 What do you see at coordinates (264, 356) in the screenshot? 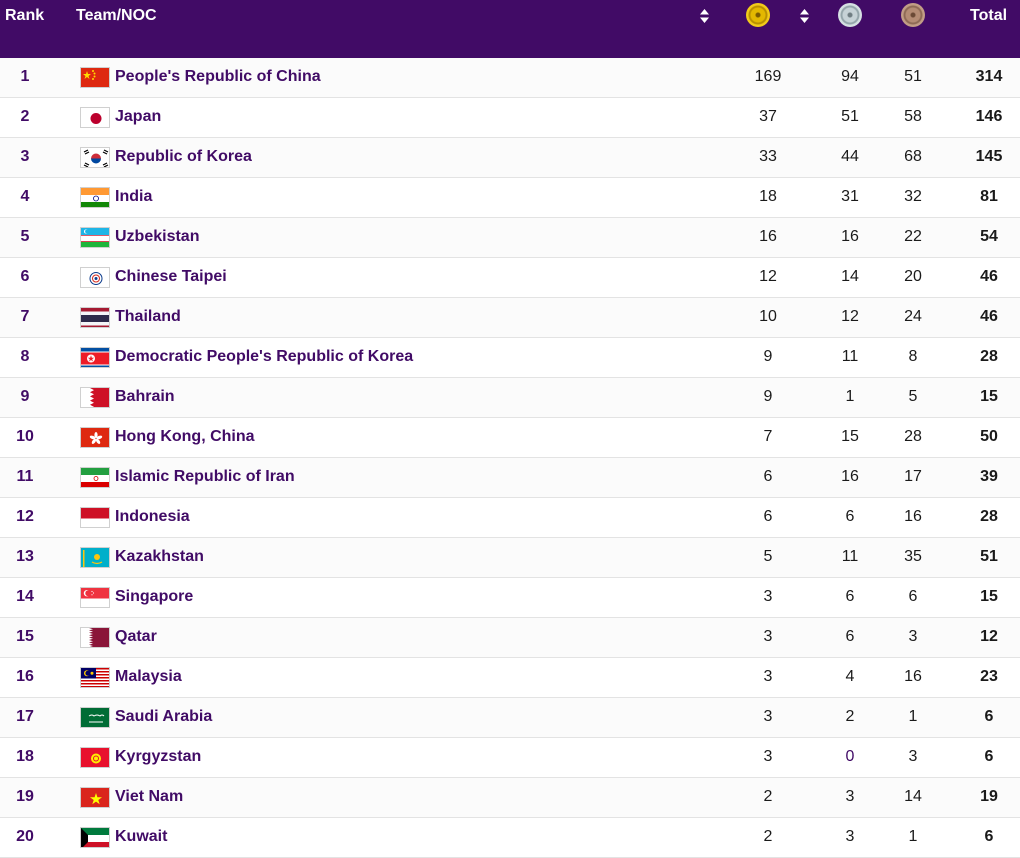
I see `team-name-link: Democratic People's Republic of Korea` at bounding box center [264, 356].